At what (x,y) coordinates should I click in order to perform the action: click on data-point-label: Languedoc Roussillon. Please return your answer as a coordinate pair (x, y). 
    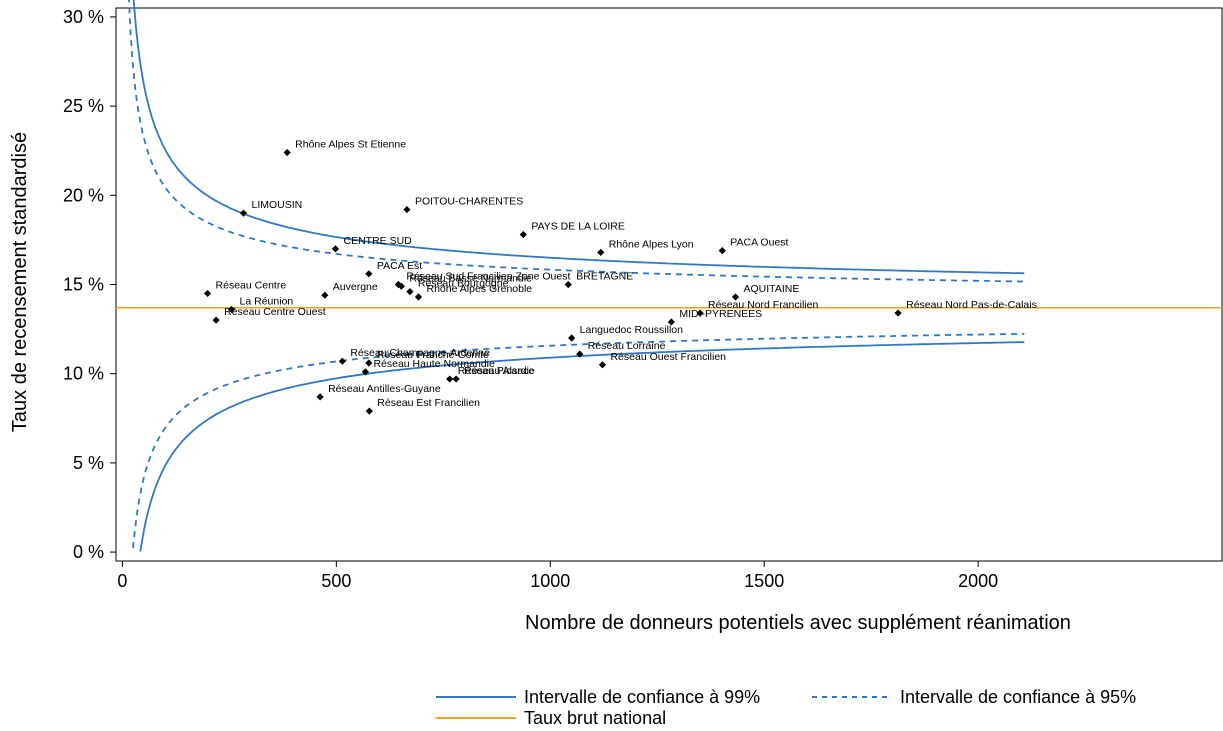
    Looking at the image, I should click on (631, 330).